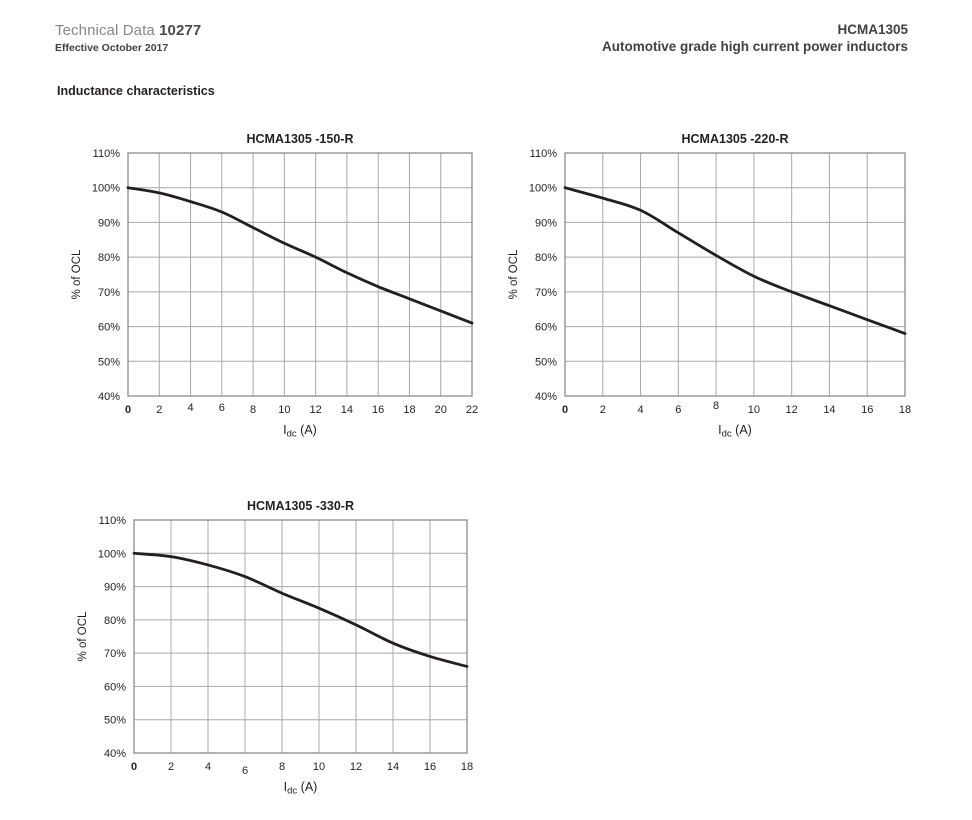  Describe the element at coordinates (105, 30) in the screenshot. I see `doc-type: Technical Data` at that location.